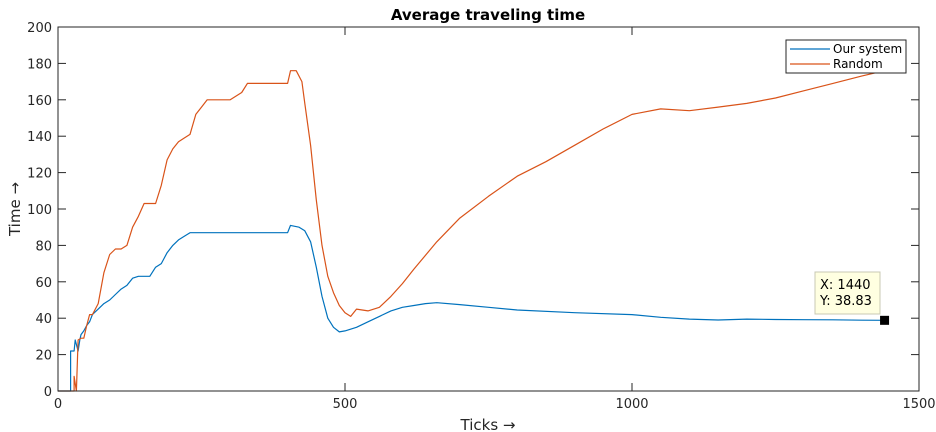 The width and height of the screenshot is (936, 432). I want to click on y-tick-label: 180, so click(39, 64).